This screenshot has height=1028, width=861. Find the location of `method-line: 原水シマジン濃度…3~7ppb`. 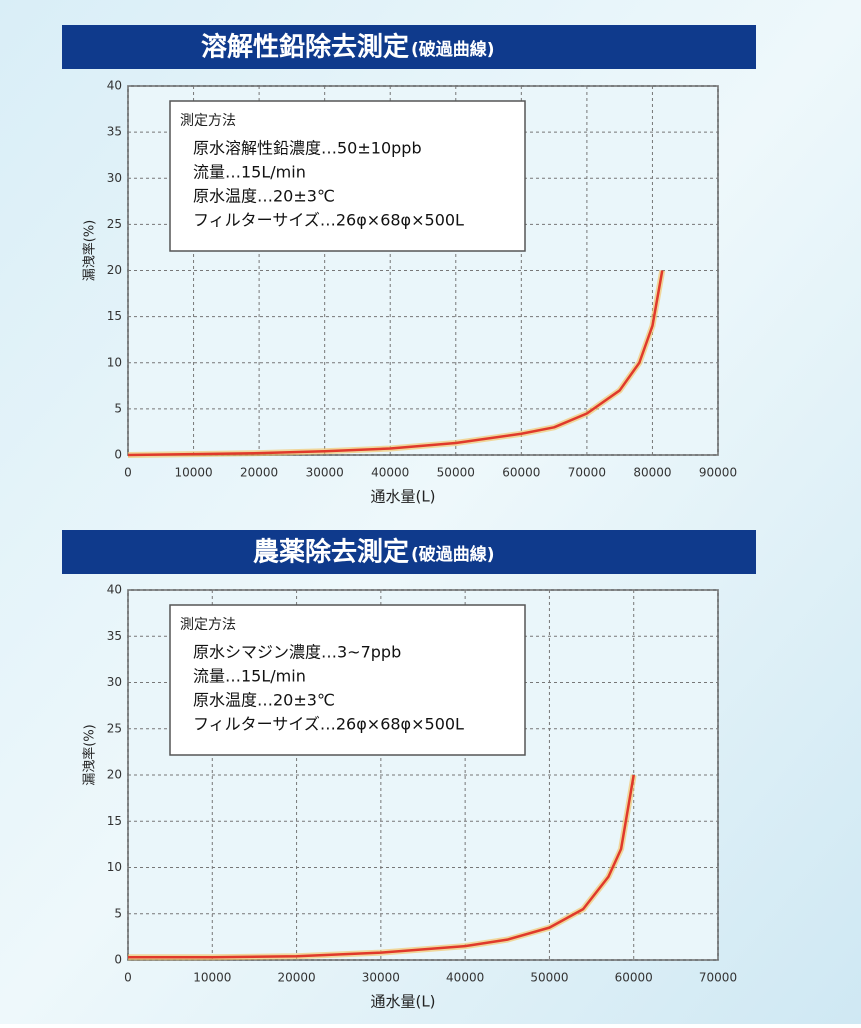

method-line: 原水シマジン濃度…3~7ppb is located at coordinates (297, 652).